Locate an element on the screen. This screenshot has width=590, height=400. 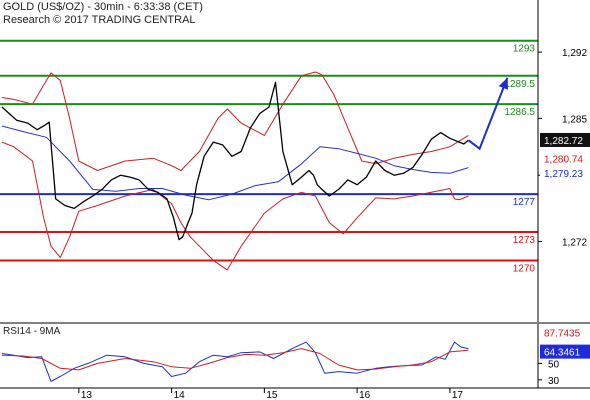
level-label-1289.5: 1289.5 is located at coordinates (519, 84).